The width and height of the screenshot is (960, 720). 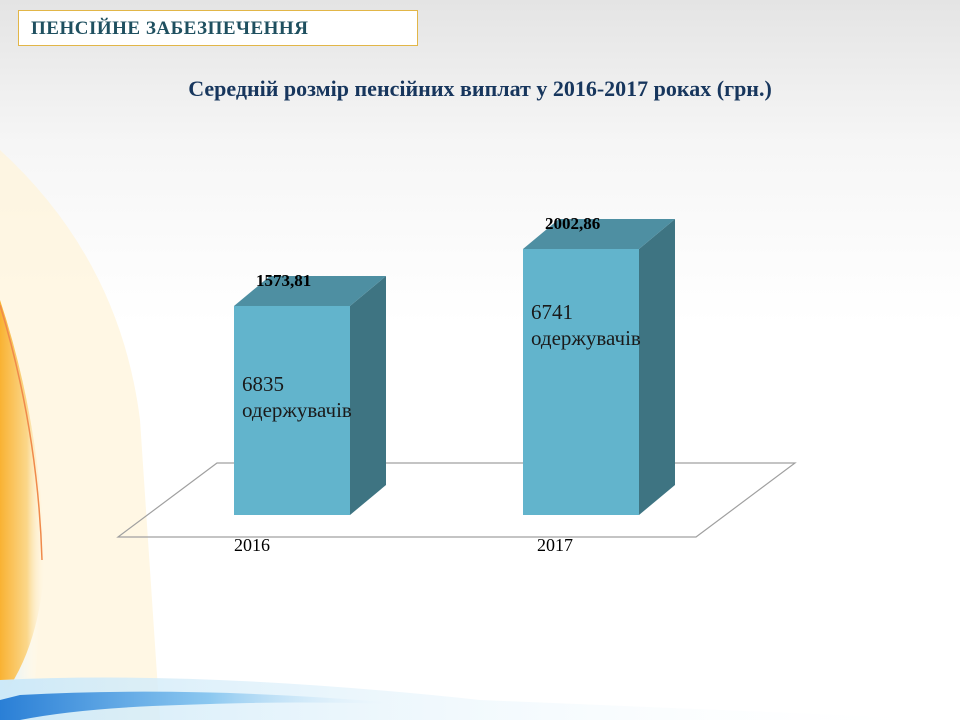 I want to click on bar-2016, so click(x=292, y=410).